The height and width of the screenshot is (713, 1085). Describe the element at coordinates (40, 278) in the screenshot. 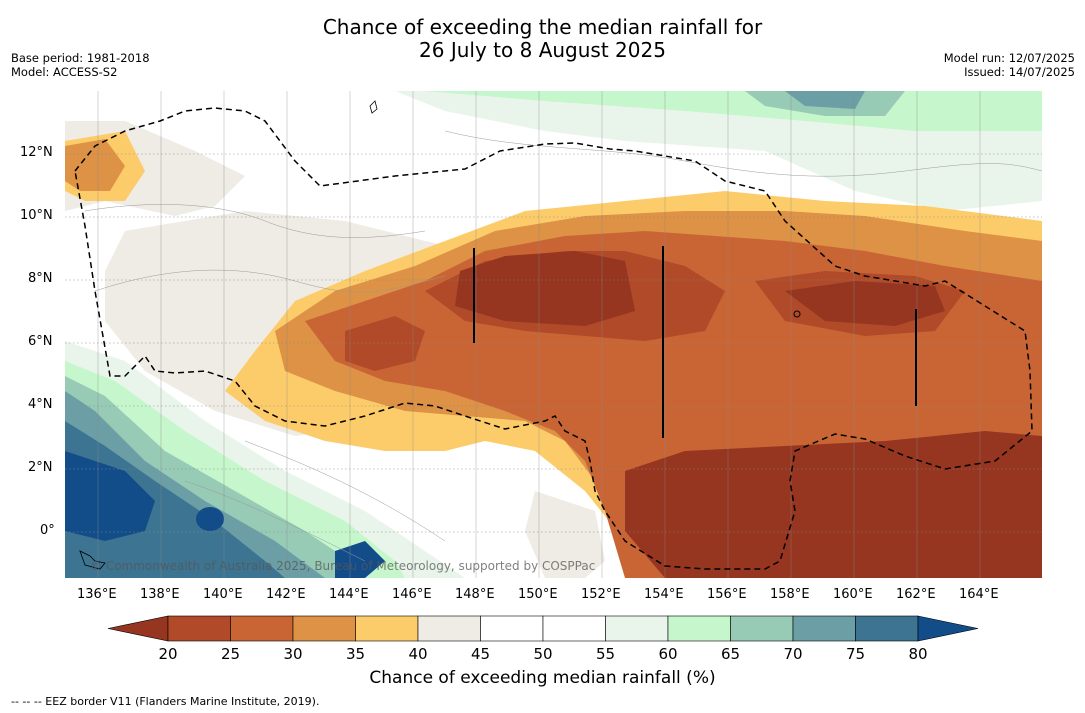

I see `lat-label-8n: 8°N` at that location.